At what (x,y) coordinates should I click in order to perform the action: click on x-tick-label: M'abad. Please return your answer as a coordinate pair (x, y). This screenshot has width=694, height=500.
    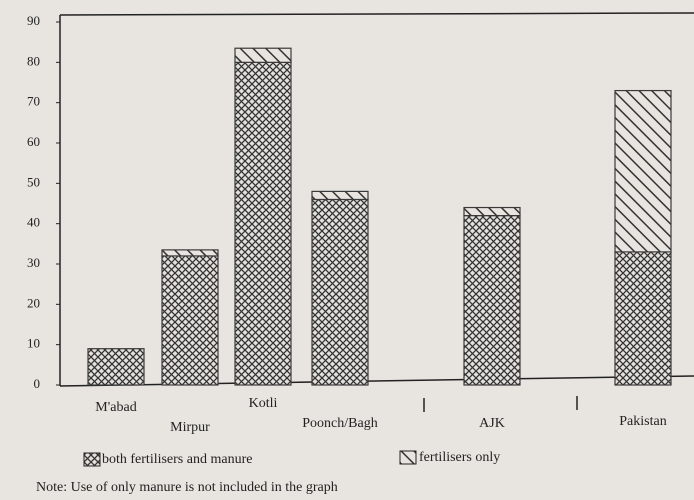
    Looking at the image, I should click on (115, 407).